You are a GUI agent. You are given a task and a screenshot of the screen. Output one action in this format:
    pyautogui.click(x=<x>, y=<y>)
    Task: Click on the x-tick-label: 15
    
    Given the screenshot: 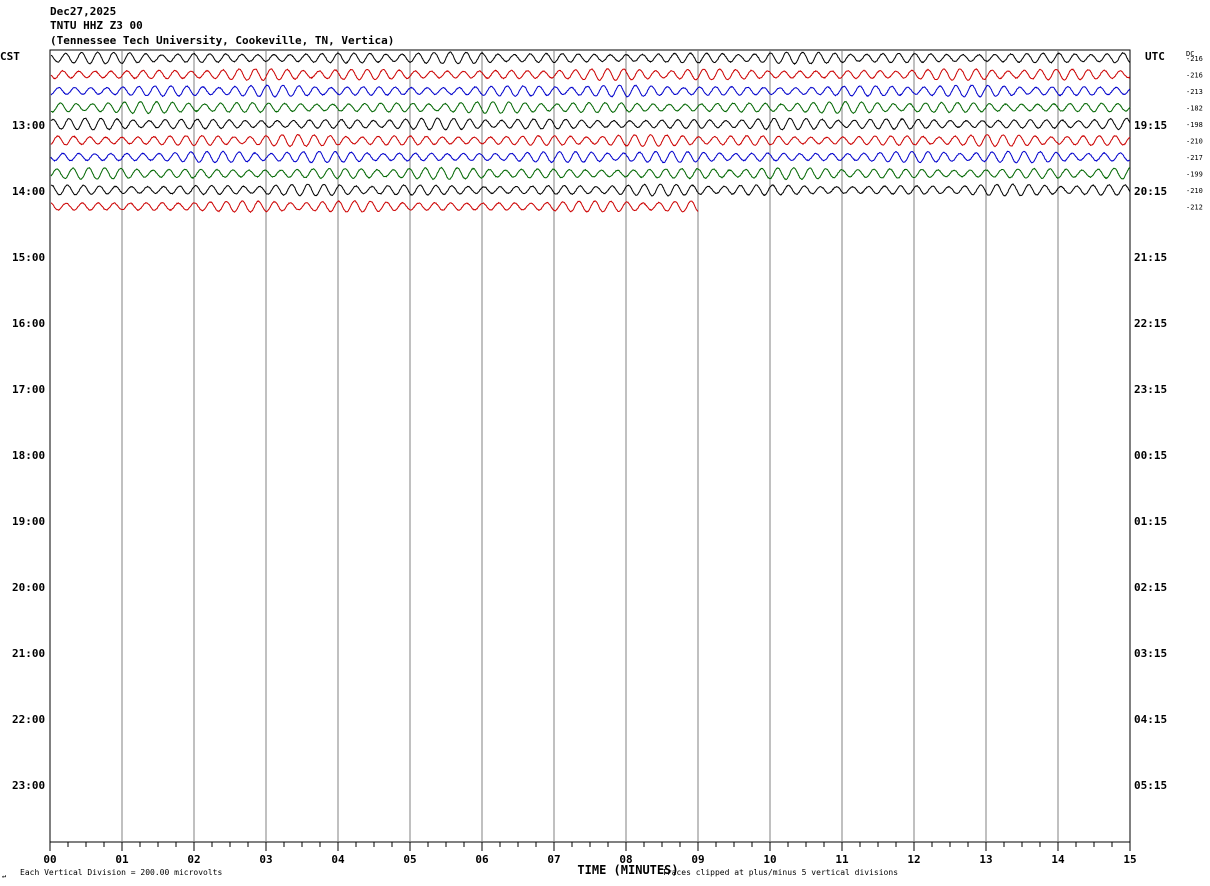 What is the action you would take?
    pyautogui.click(x=1129, y=859)
    